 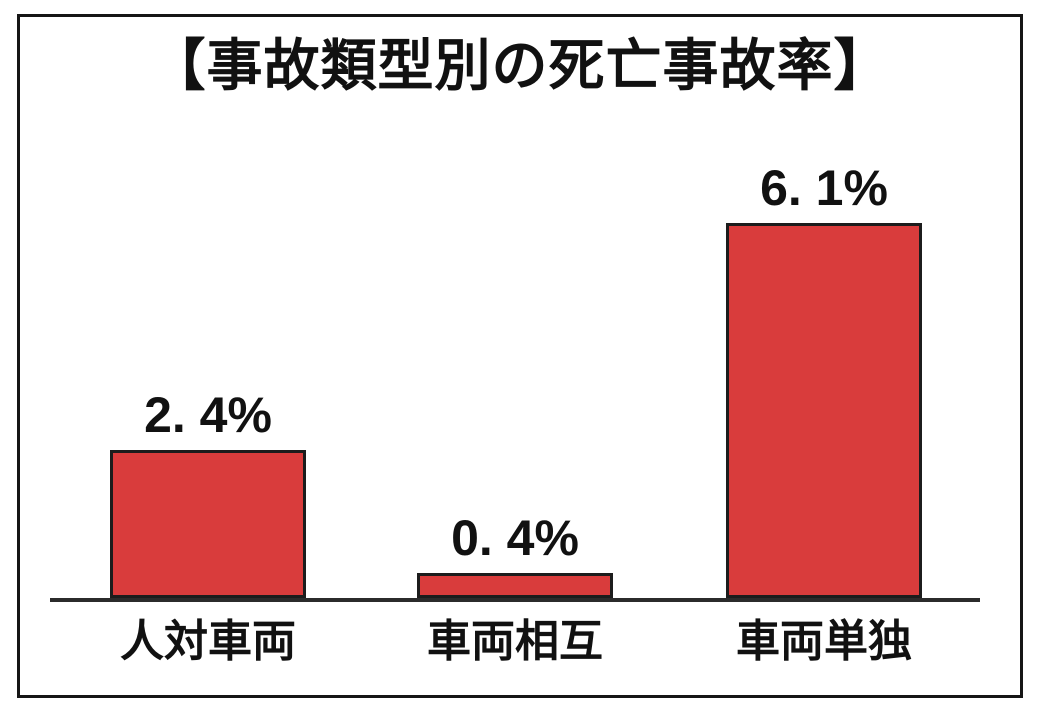 What do you see at coordinates (208, 641) in the screenshot?
I see `category-label-person-vs-vehicle: 人対車両` at bounding box center [208, 641].